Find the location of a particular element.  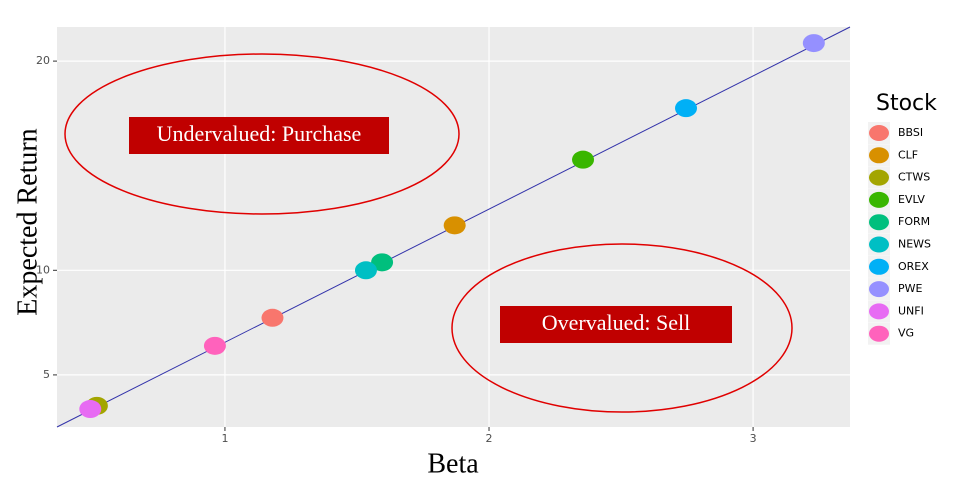

annotation: Undervalued: Purchase is located at coordinates (259, 133).